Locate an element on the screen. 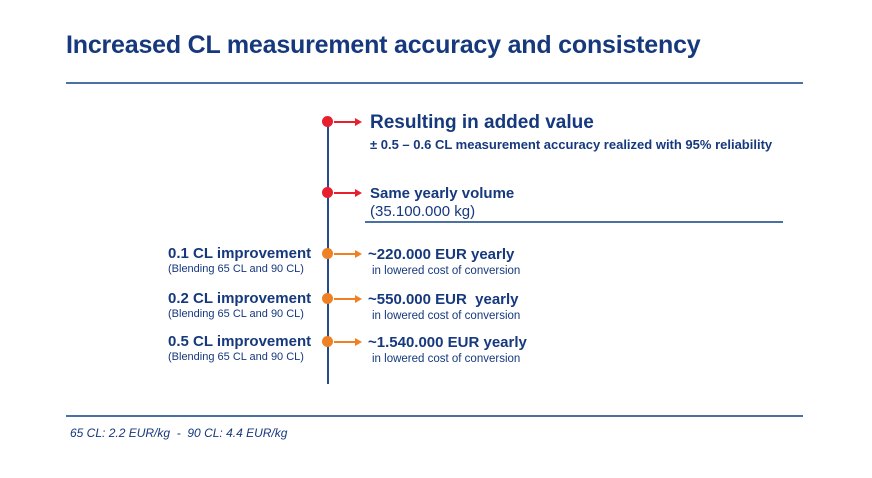 This screenshot has width=872, height=478. volume-divider is located at coordinates (574, 222).